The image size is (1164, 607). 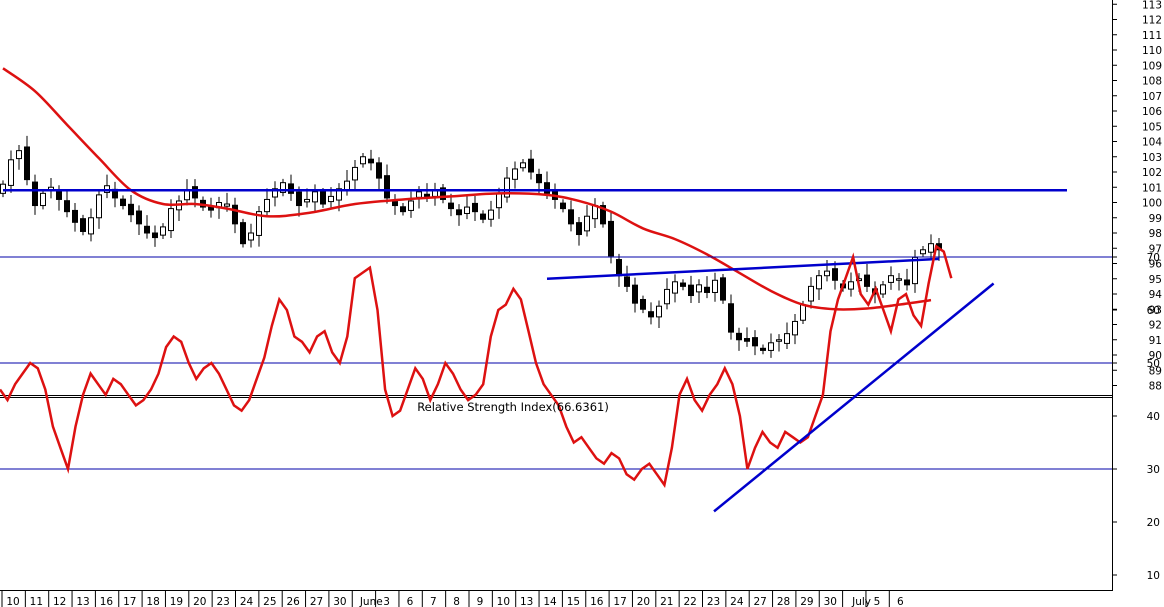 I want to click on price-tick-label: 99, so click(x=1155, y=219).